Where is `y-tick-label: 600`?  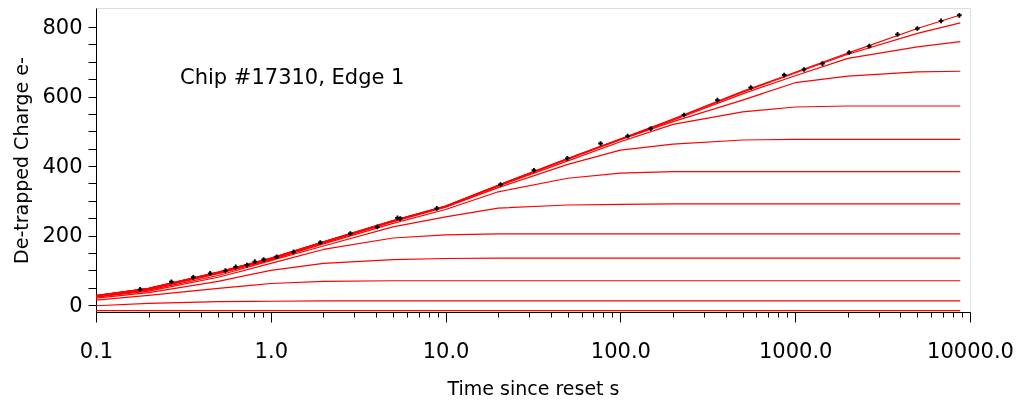
y-tick-label: 600 is located at coordinates (62, 96).